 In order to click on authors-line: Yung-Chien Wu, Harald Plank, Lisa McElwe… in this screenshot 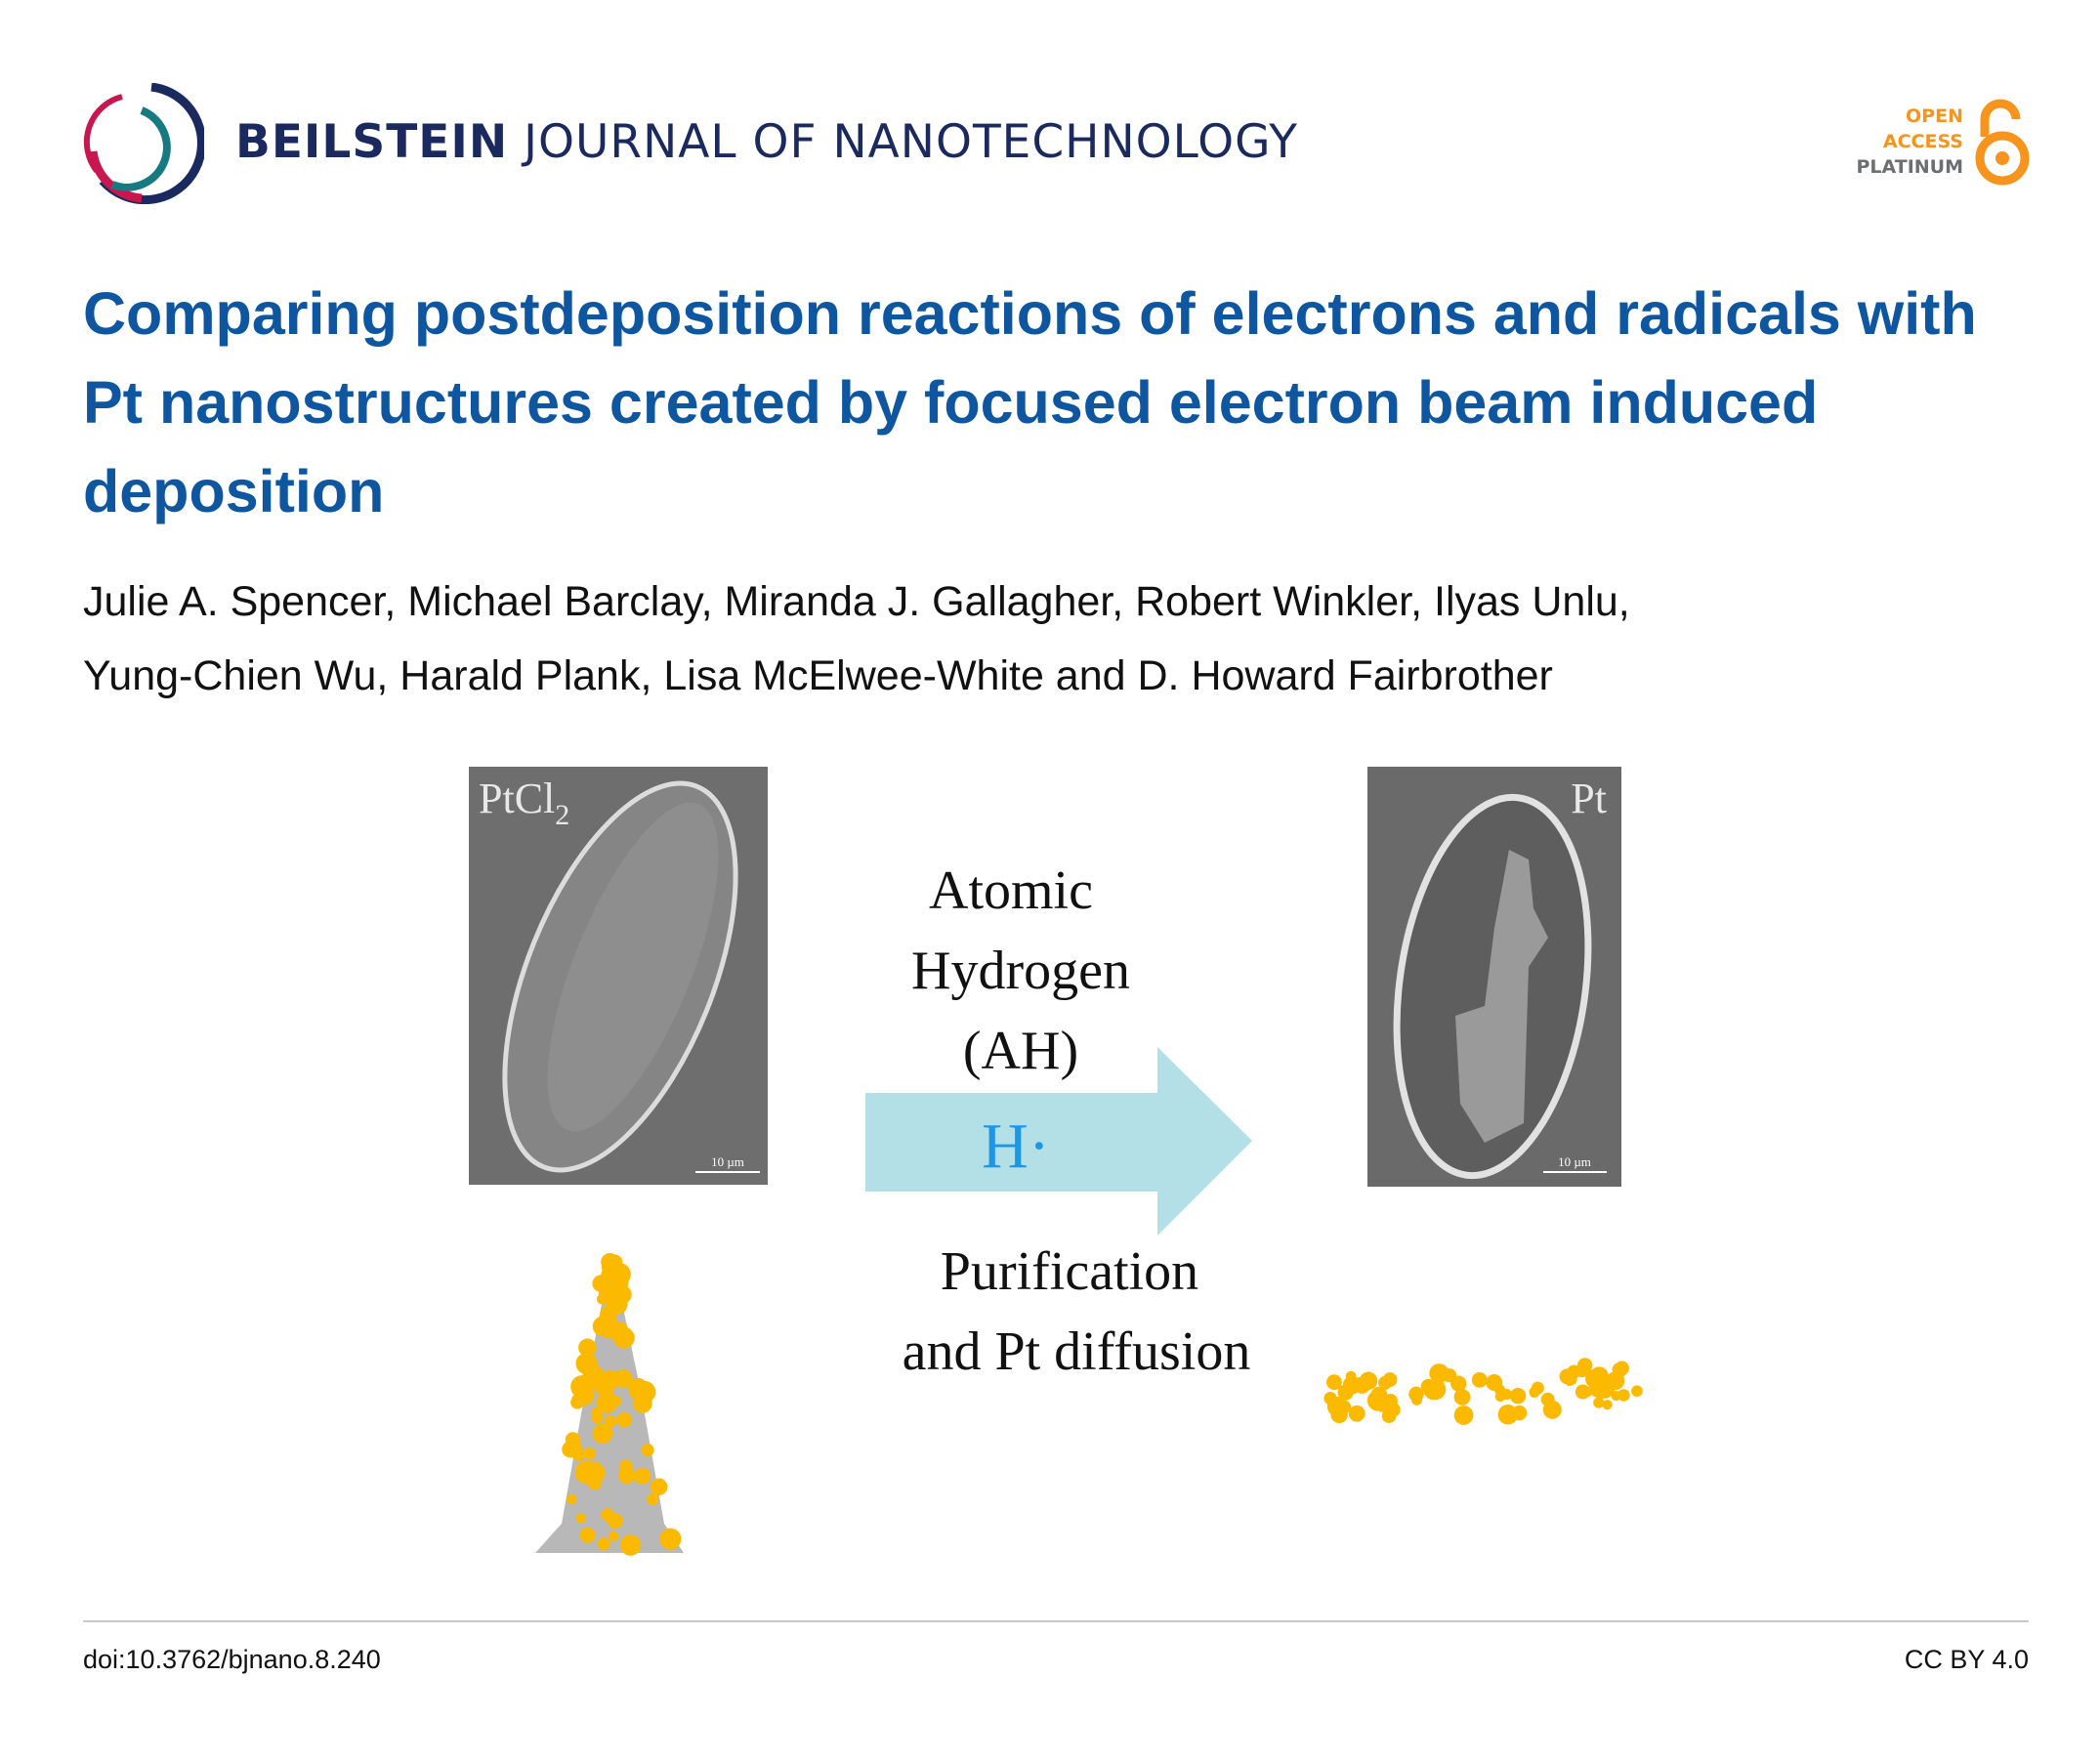, I will do `click(818, 675)`.